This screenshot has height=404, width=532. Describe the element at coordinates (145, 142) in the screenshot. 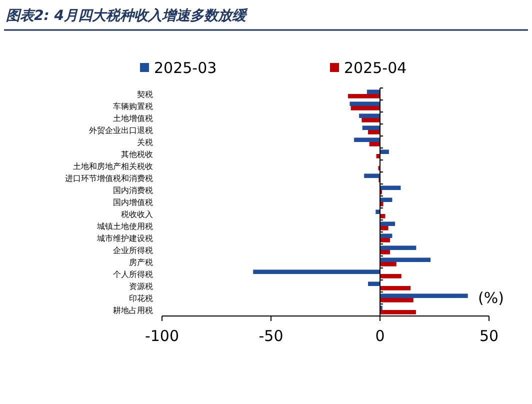

I see `y-tick-label: 关税` at that location.